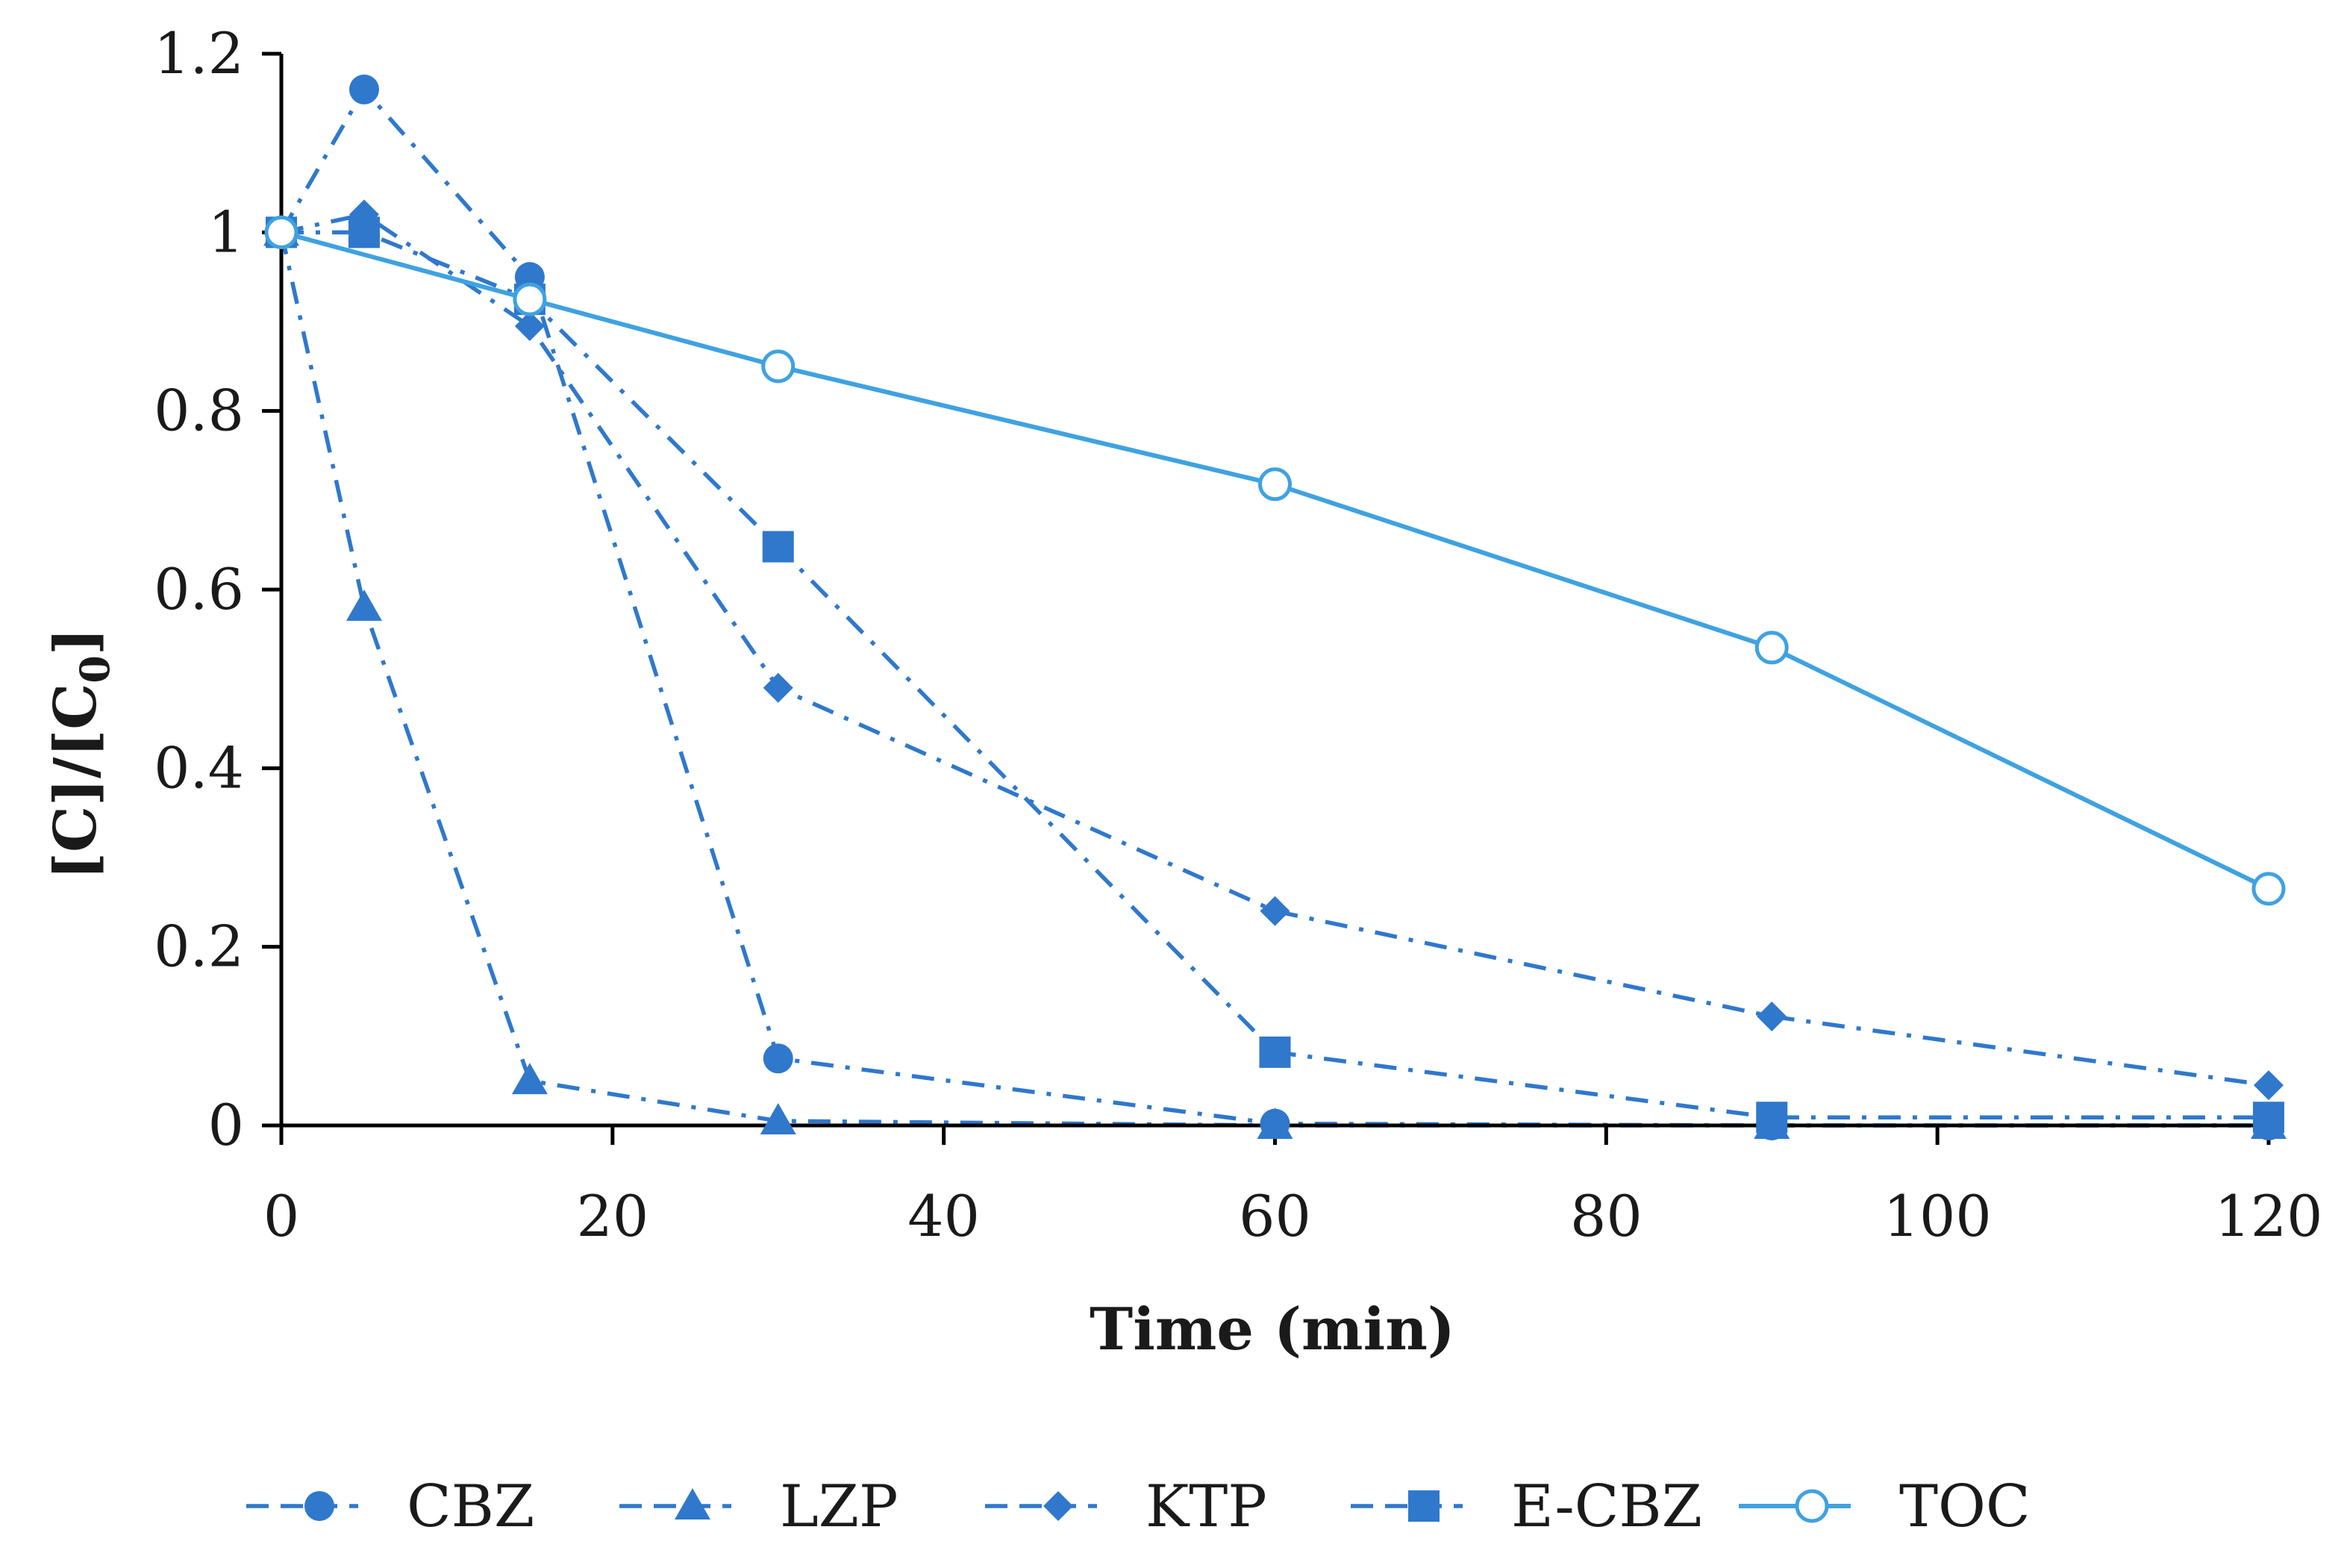 This screenshot has width=2341, height=1568. I want to click on legend-item-ktp: KTP, so click(1126, 1506).